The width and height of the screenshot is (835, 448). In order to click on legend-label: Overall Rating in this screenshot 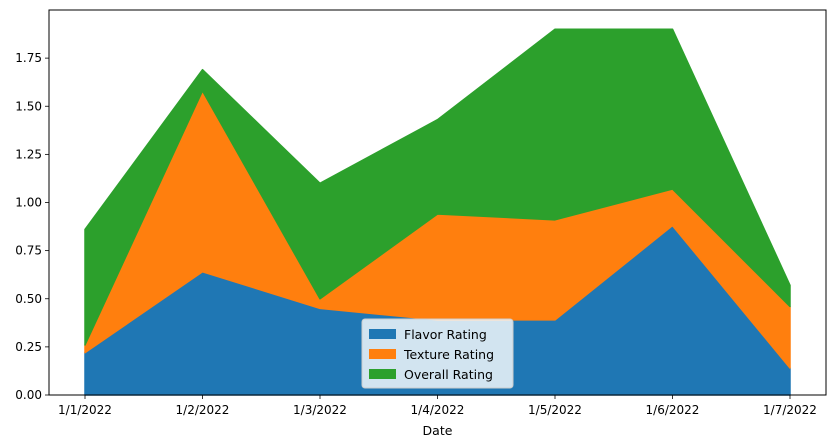, I will do `click(448, 374)`.